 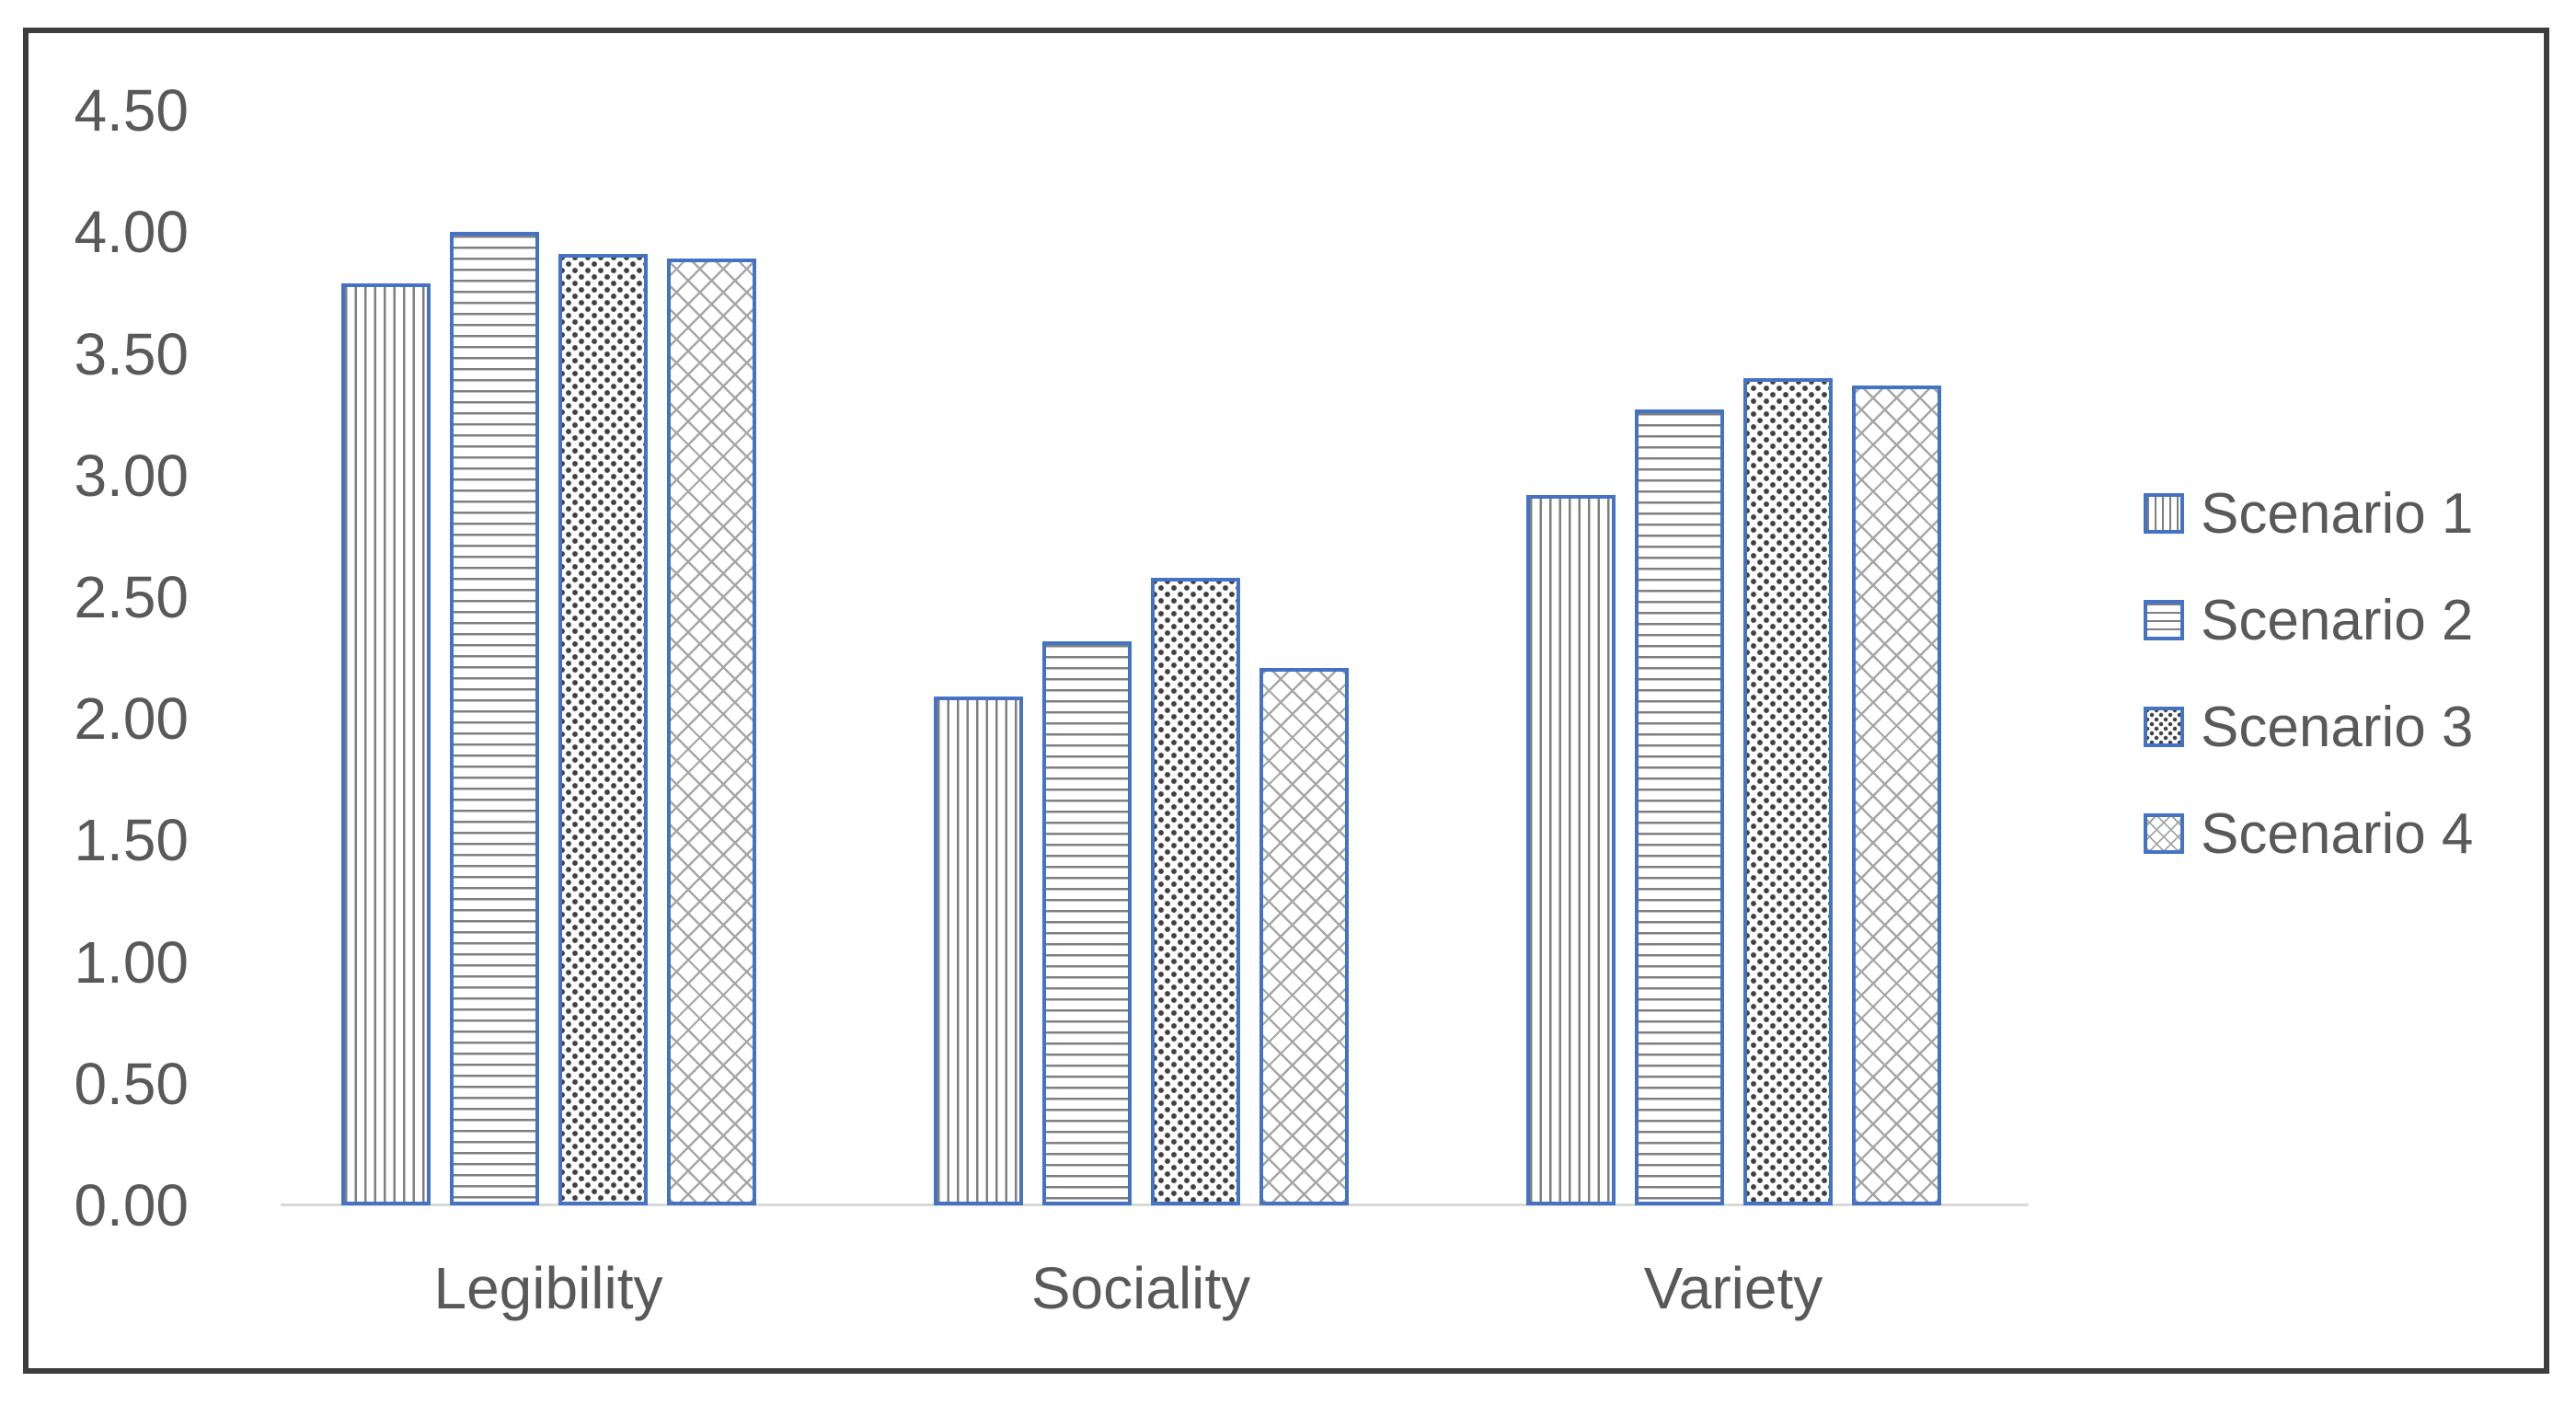 I want to click on legend-item-scenario-2: Scenario 2, so click(x=2308, y=620).